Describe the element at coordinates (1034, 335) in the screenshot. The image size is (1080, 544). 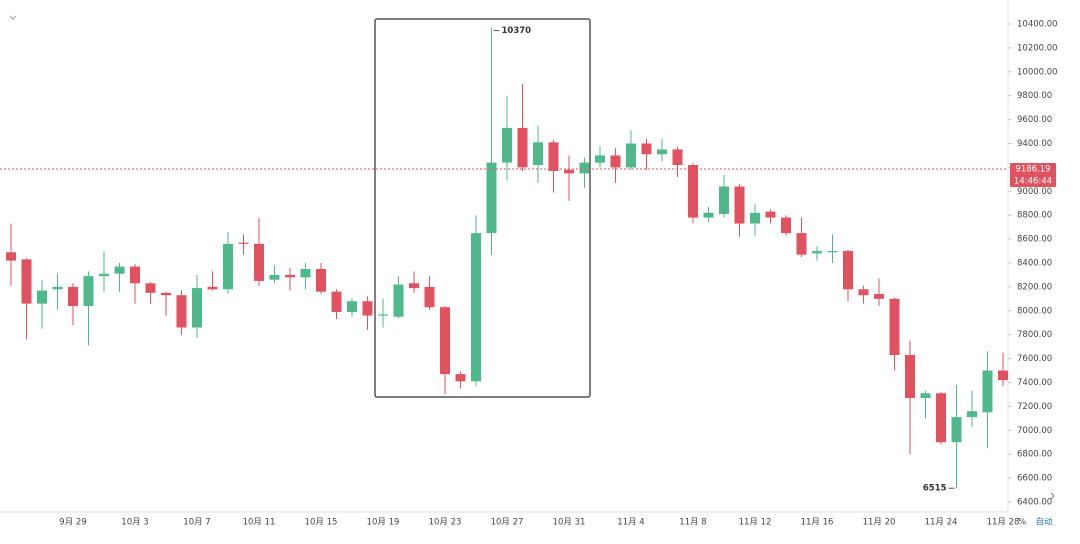
I see `y-tick-label: 7800.00` at that location.